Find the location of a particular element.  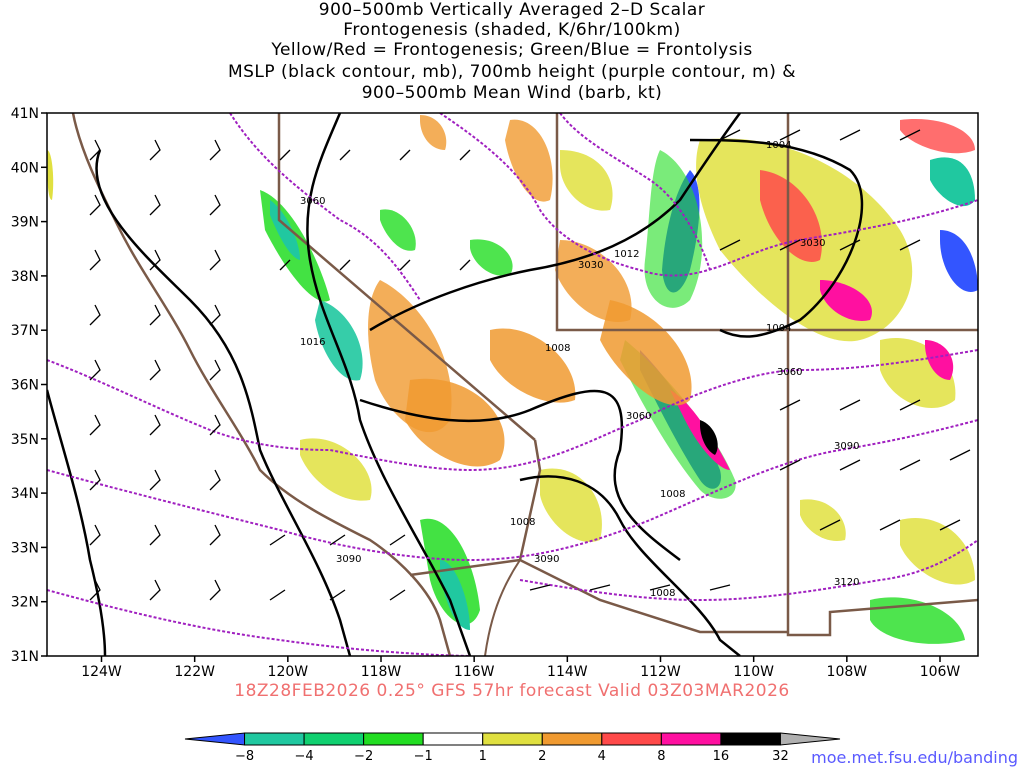

lat-tick-label: 32N is located at coordinates (25, 603).